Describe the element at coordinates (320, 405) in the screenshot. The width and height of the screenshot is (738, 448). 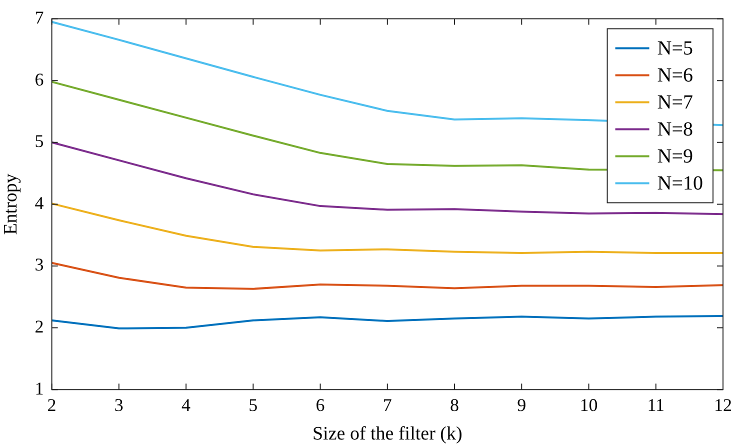
I see `x-tick-label: 6` at that location.